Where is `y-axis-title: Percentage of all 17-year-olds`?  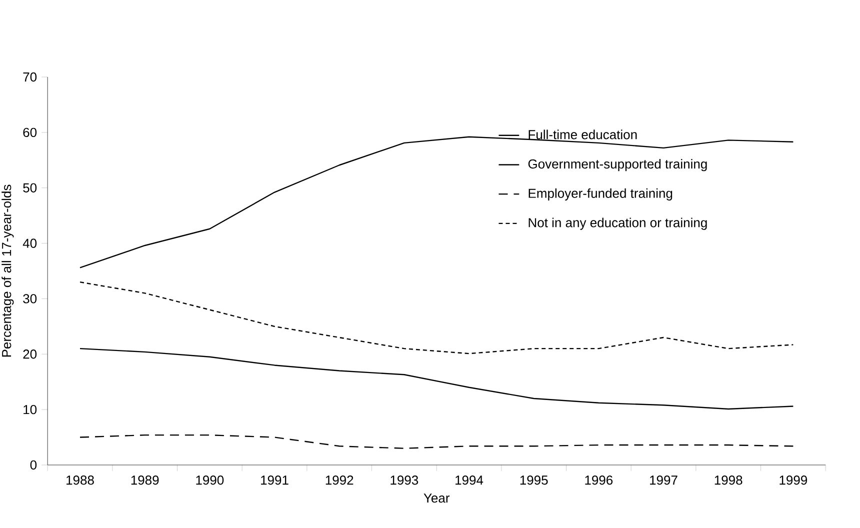
y-axis-title: Percentage of all 17-year-olds is located at coordinates (8, 270).